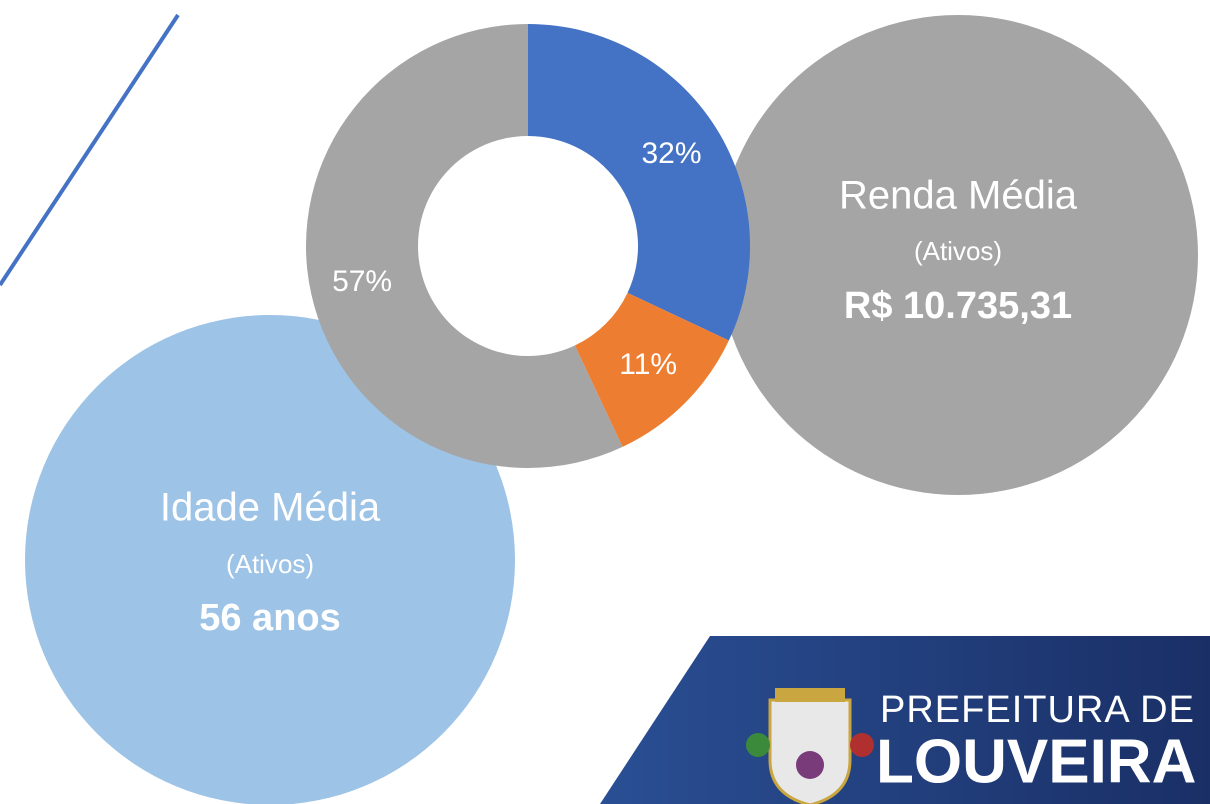 The width and height of the screenshot is (1210, 804). What do you see at coordinates (958, 306) in the screenshot?
I see `card-value: R$ 10.735,31` at bounding box center [958, 306].